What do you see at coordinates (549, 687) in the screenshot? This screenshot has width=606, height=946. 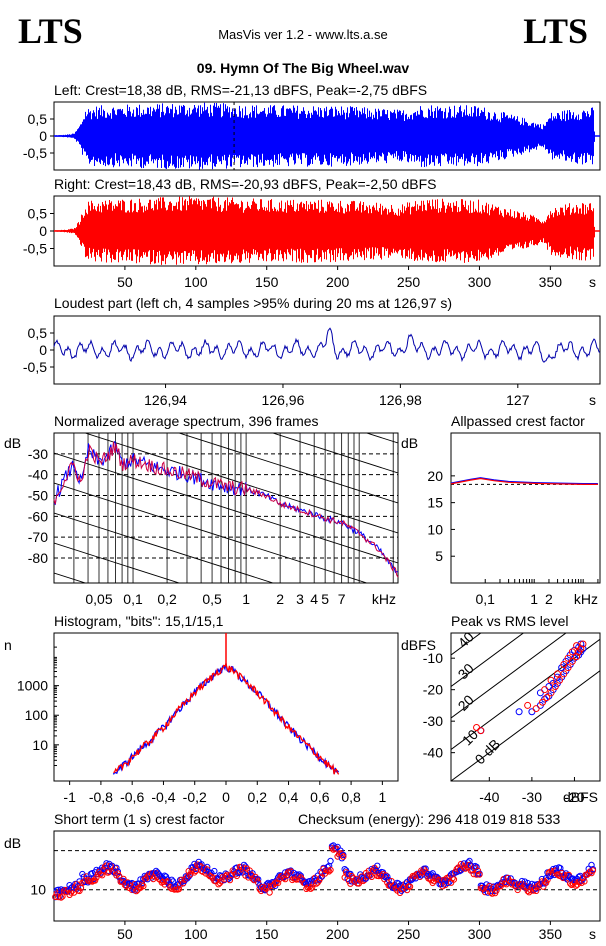 I see `peak-rms-point-left` at bounding box center [549, 687].